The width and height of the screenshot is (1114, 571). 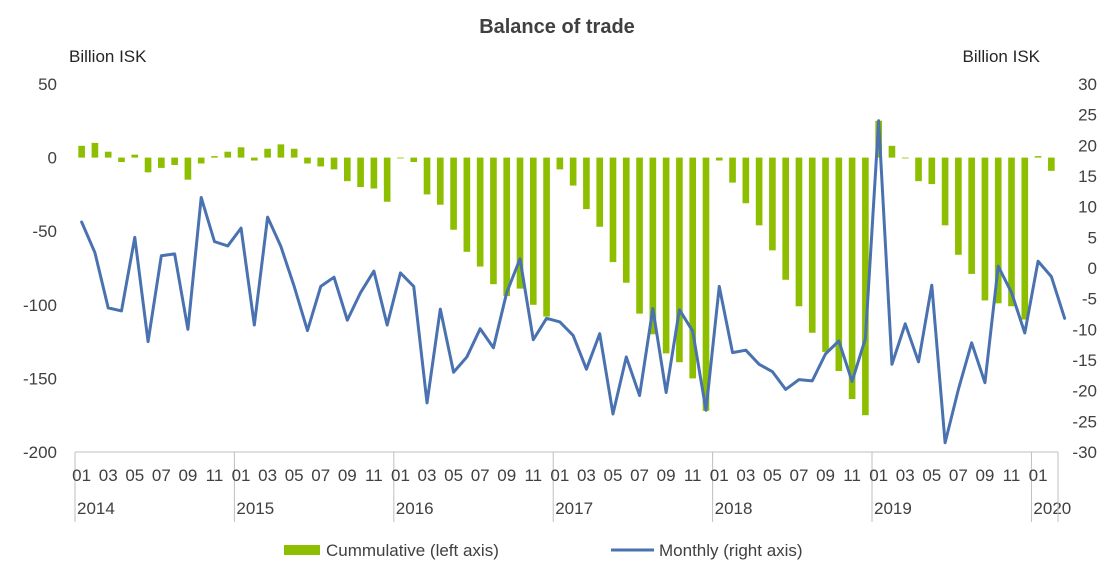 I want to click on right-tick-label: 0, so click(x=1092, y=268).